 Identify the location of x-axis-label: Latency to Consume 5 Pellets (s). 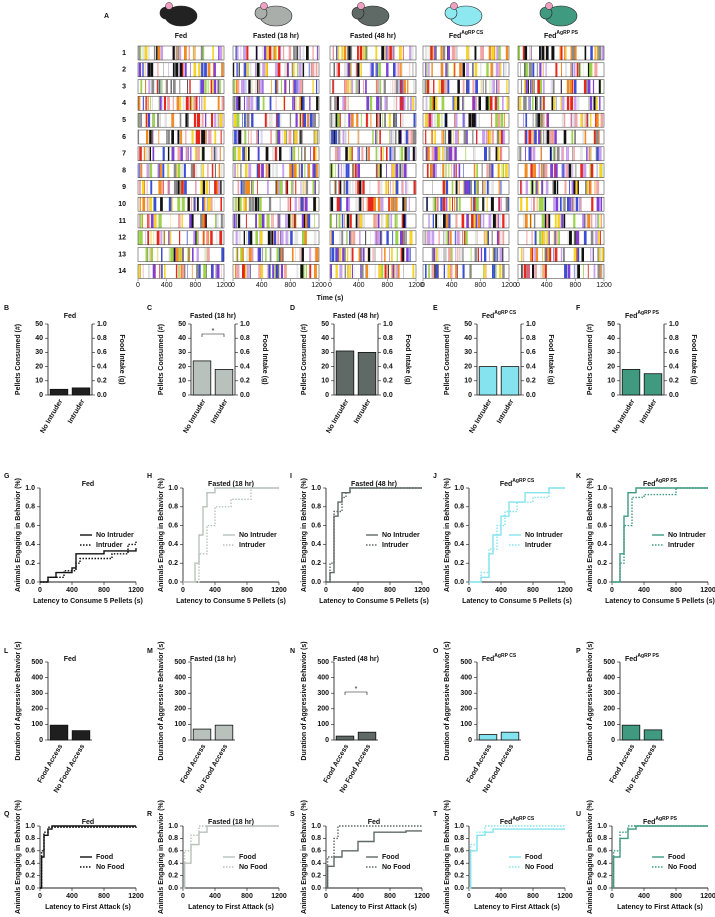
(660, 601).